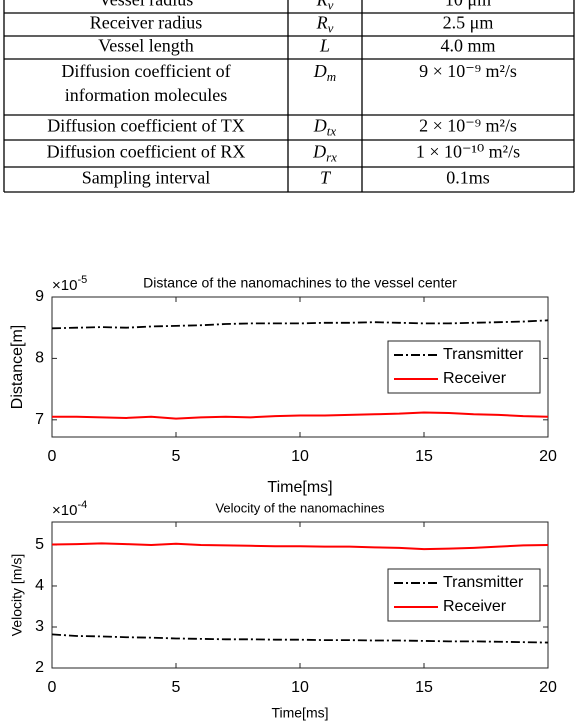  I want to click on y-tick-label: 4, so click(39, 585).